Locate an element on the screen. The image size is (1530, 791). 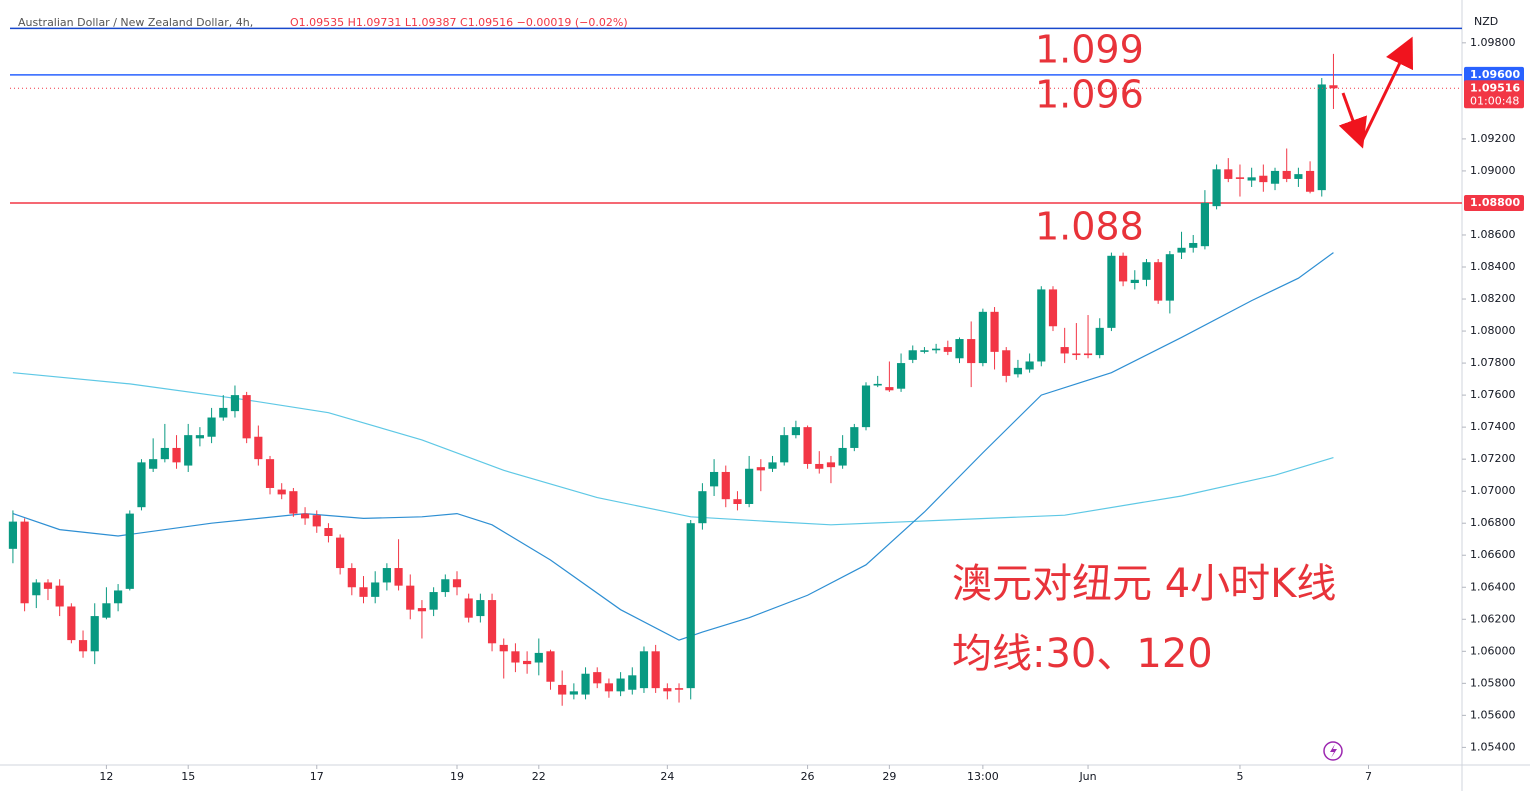
y-tick-label: 1.08200 is located at coordinates (1493, 298).